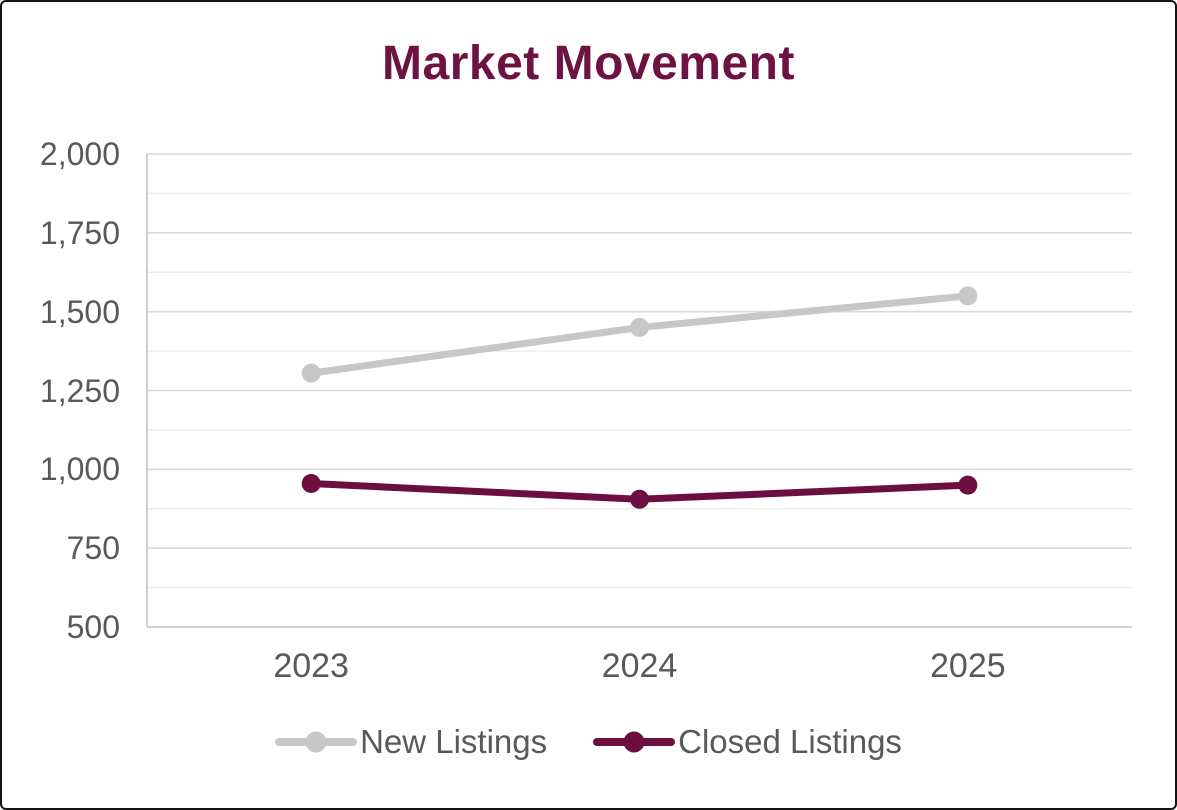 Image resolution: width=1177 pixels, height=810 pixels. What do you see at coordinates (588, 742) in the screenshot?
I see `chart-legend: New Listings Closed Listings` at bounding box center [588, 742].